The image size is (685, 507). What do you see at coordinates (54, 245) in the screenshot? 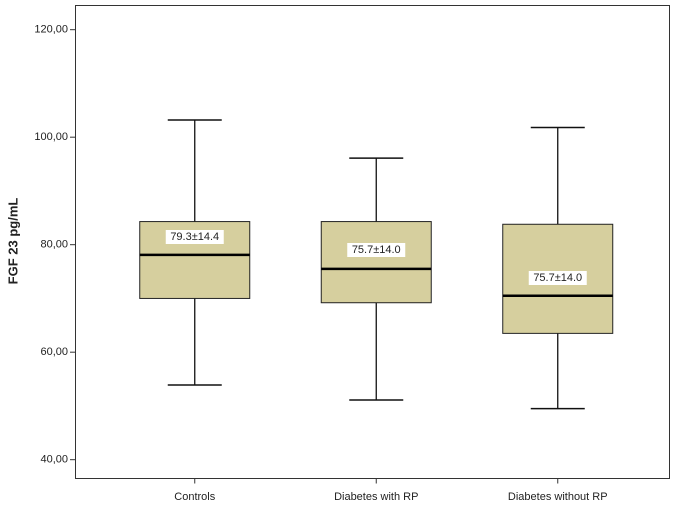
I see `y-tick-label: 80,00` at bounding box center [54, 245].